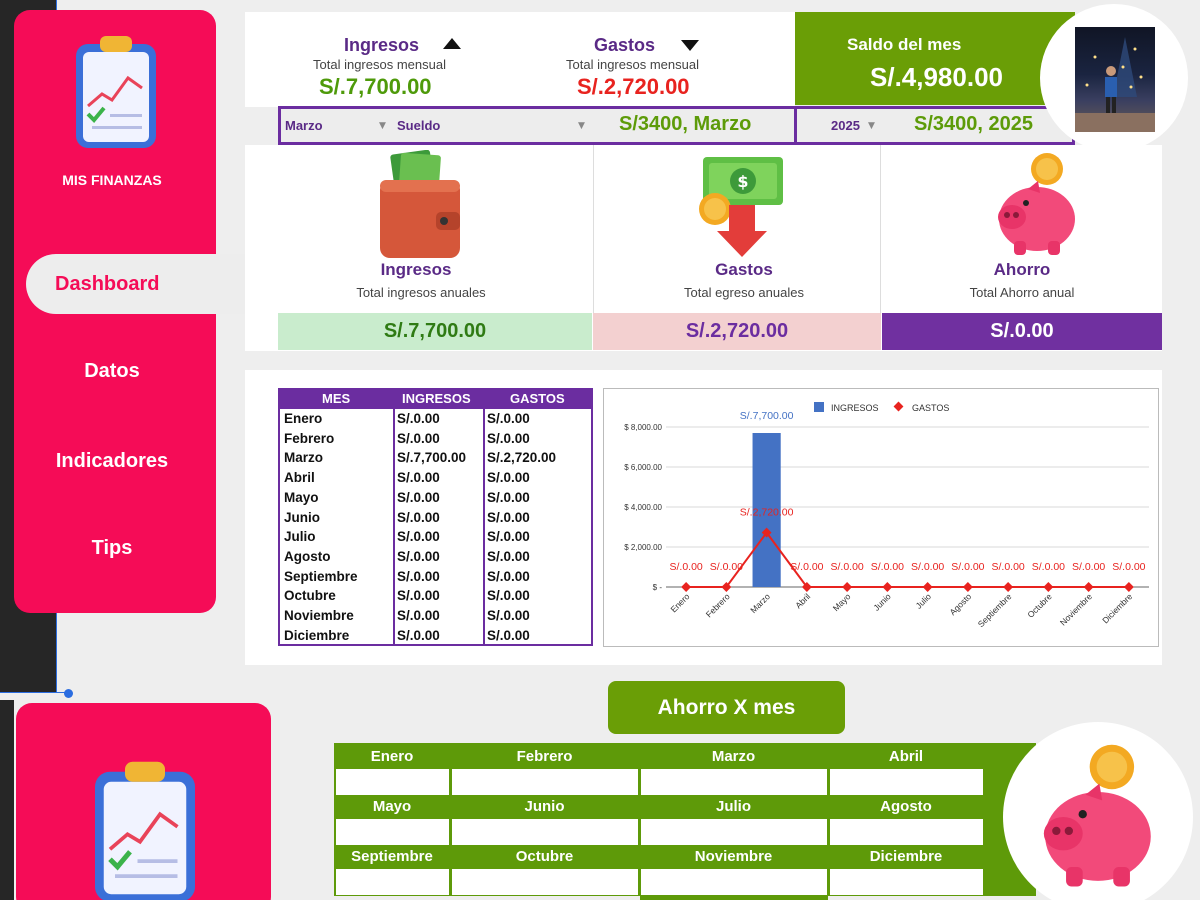 The image size is (1200, 900). Describe the element at coordinates (906, 856) in the screenshot. I see `ahorro-month-label: Diciembre` at that location.